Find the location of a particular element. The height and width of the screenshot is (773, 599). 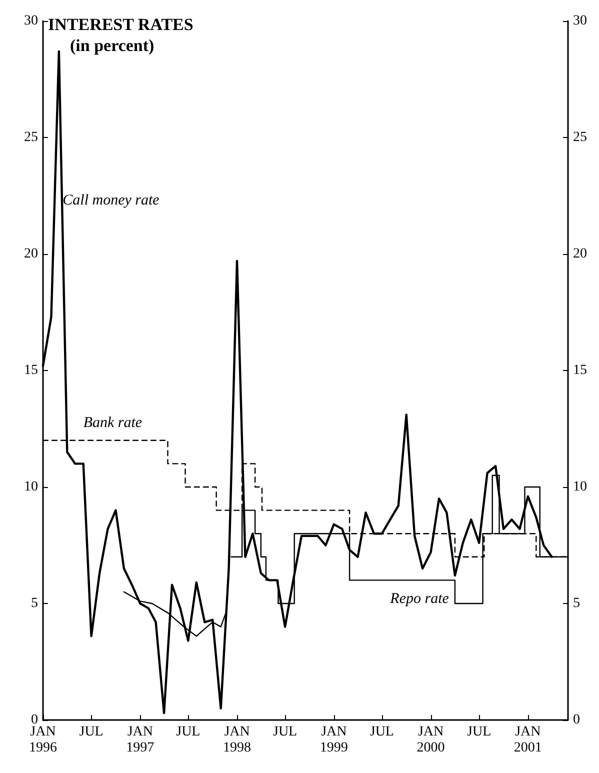

y-tick-label: 10 is located at coordinates (31, 487).